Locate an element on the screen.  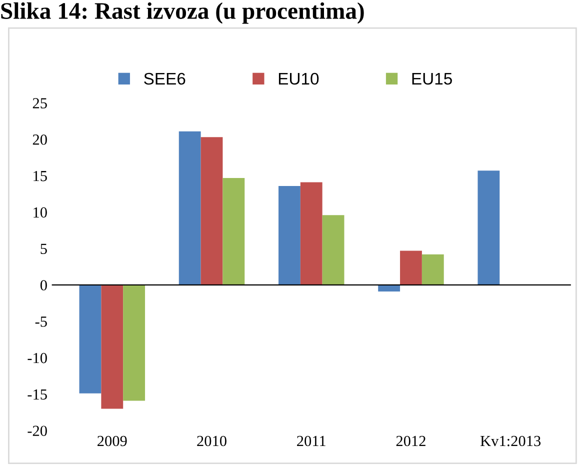
legend-label: SEE6 is located at coordinates (165, 78).